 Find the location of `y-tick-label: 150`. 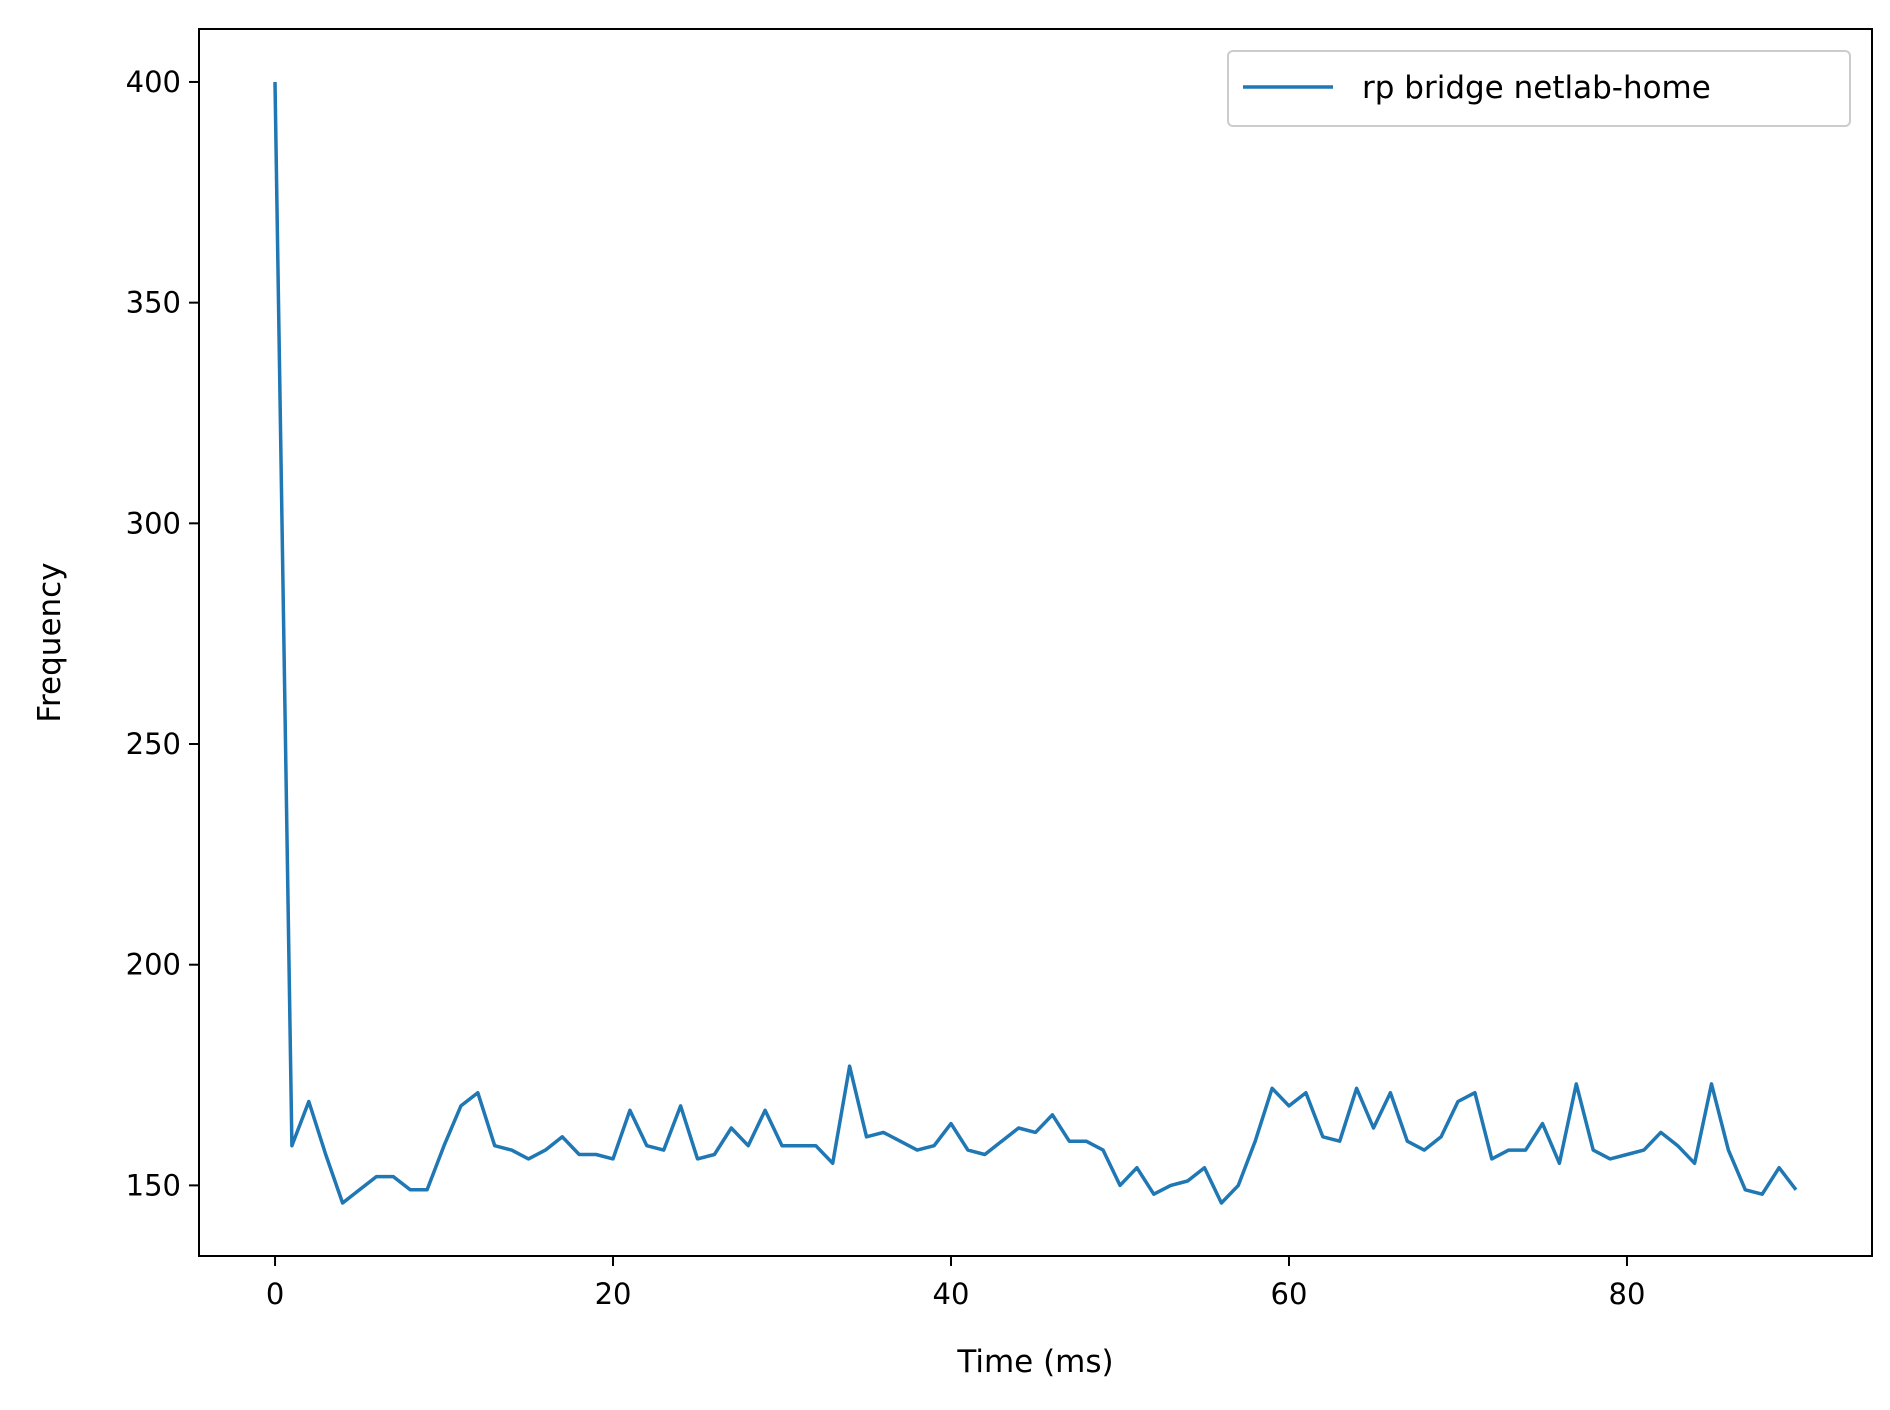

y-tick-label: 150 is located at coordinates (153, 1185).